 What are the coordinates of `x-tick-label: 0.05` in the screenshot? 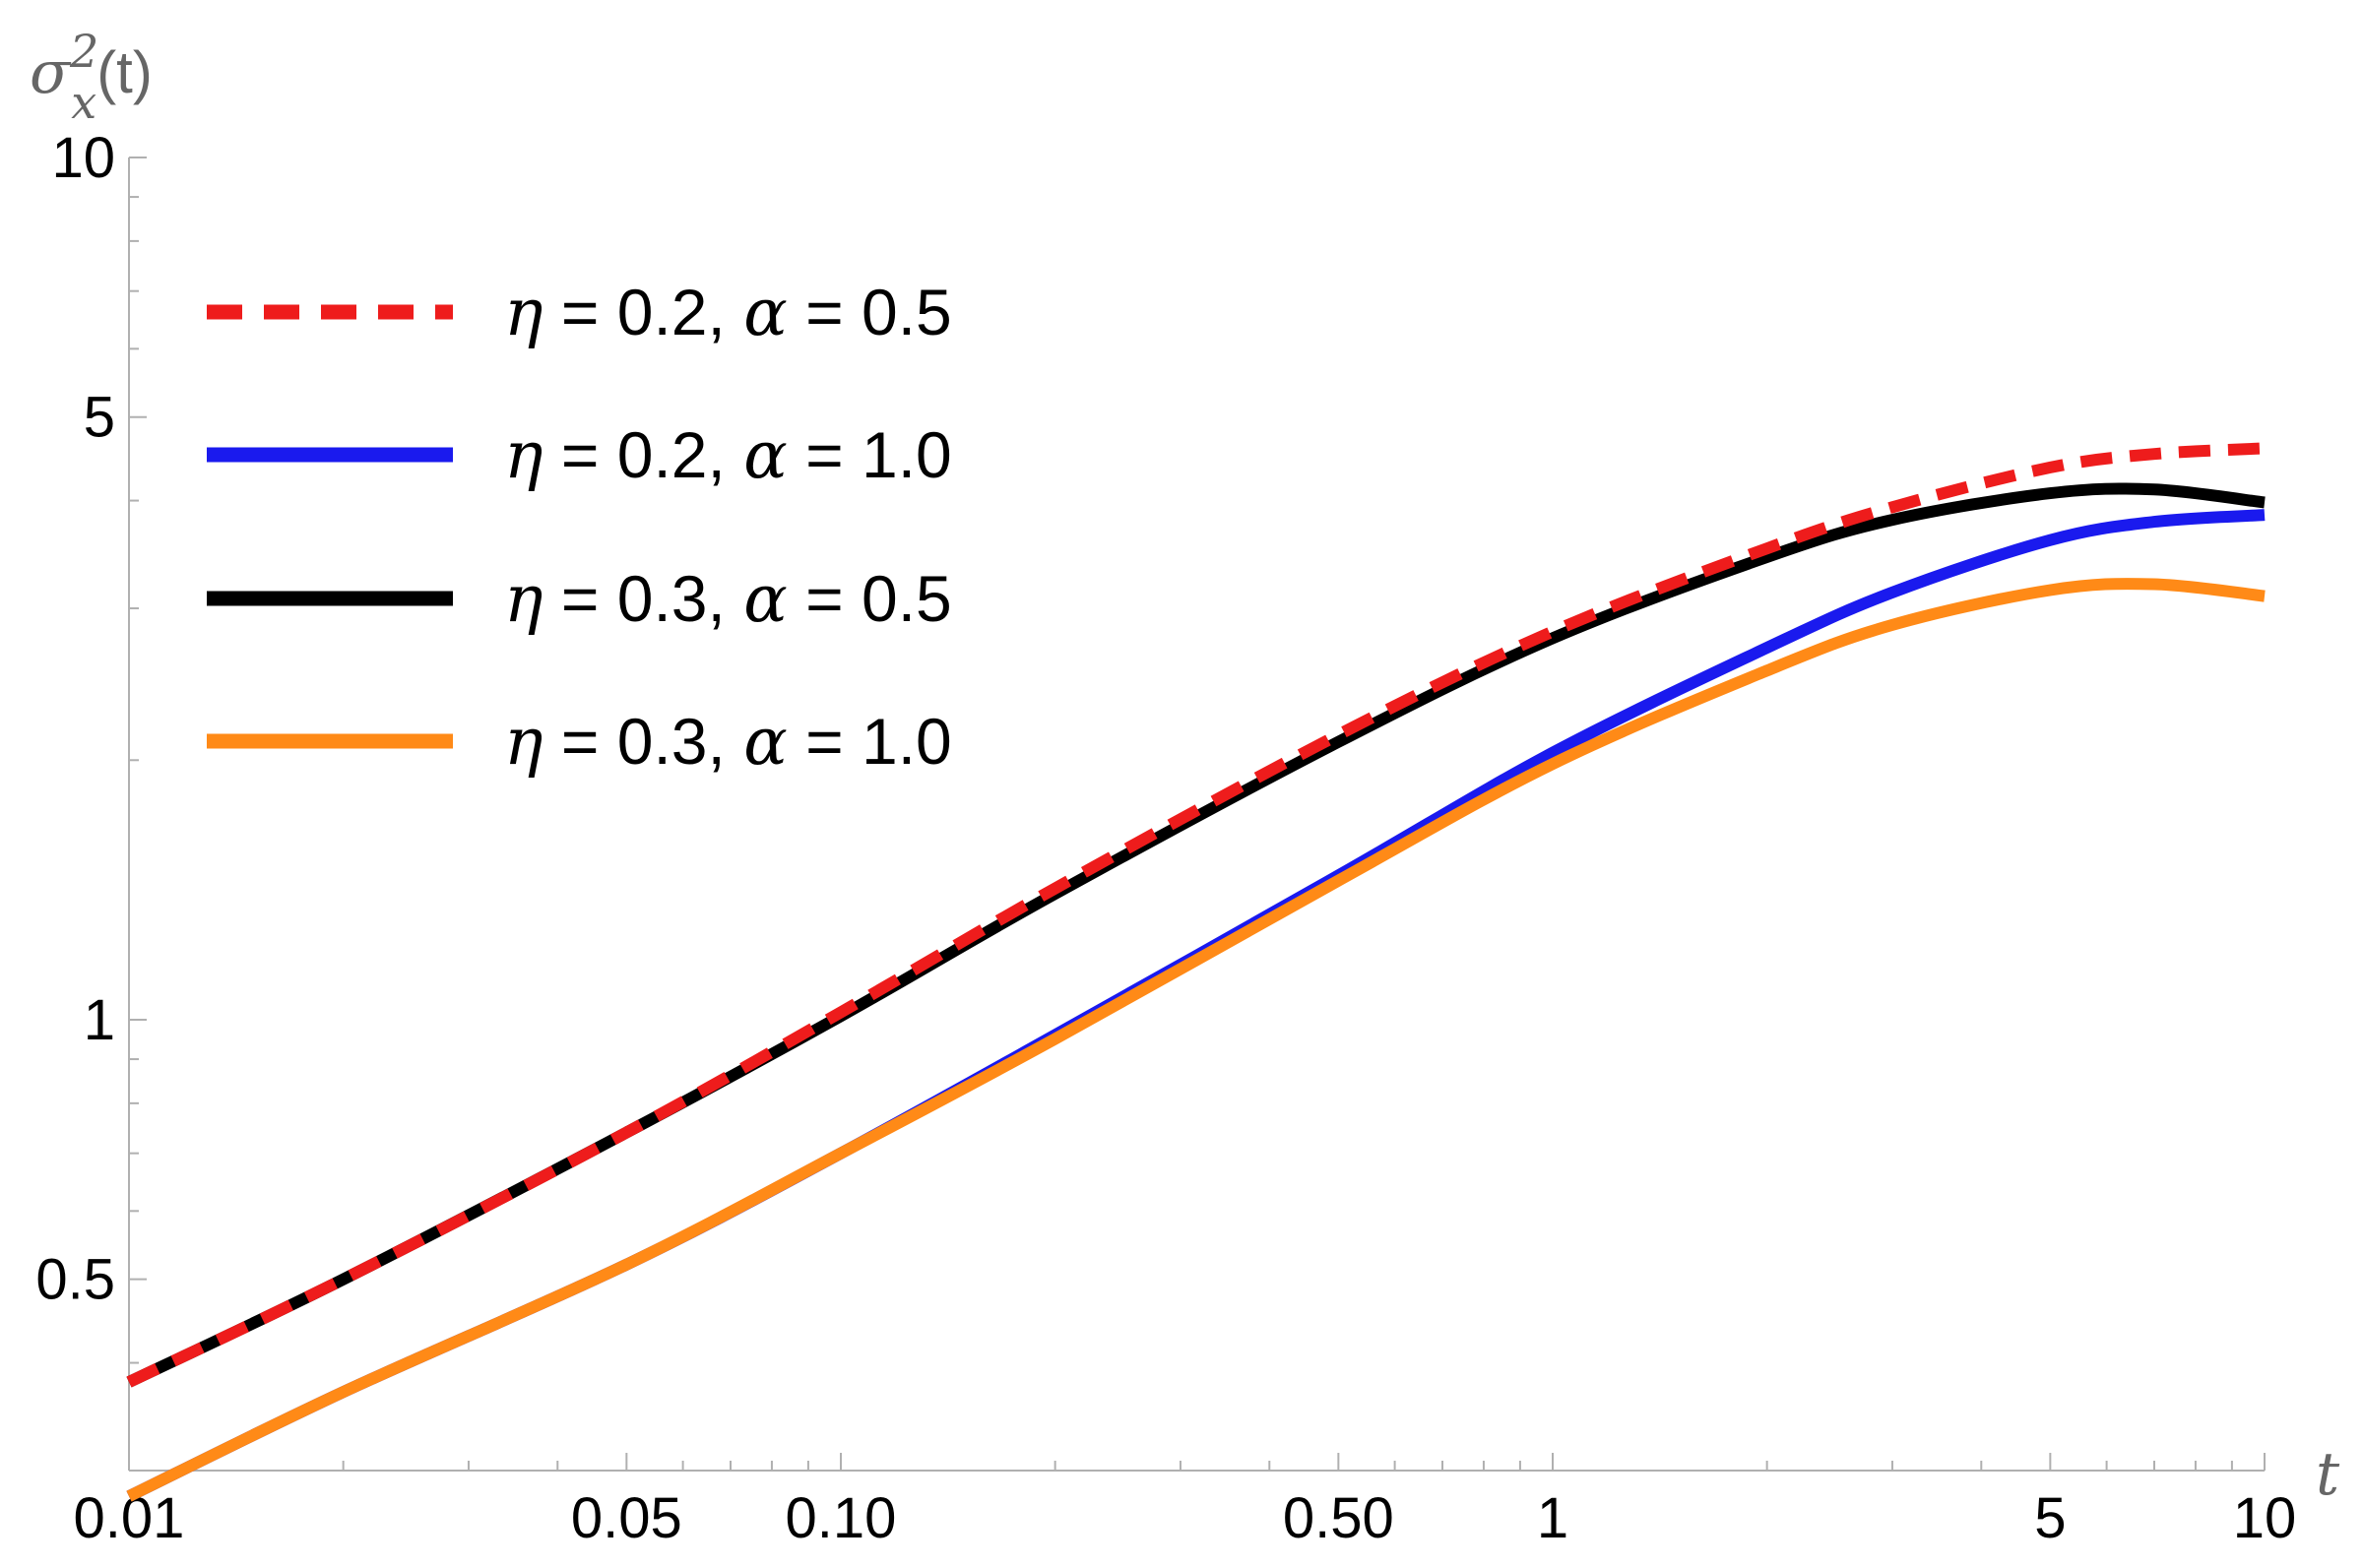 It's located at (627, 1518).